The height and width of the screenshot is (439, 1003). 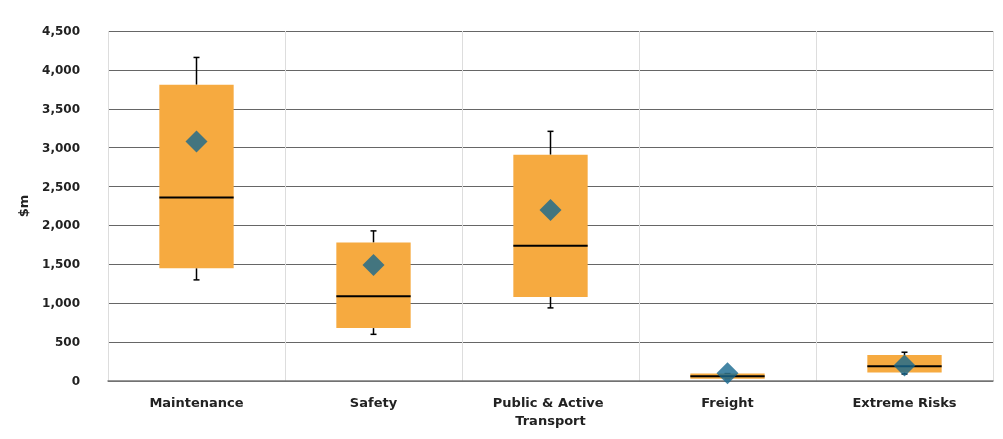 I want to click on x-tick-label: Safety, so click(x=373, y=402).